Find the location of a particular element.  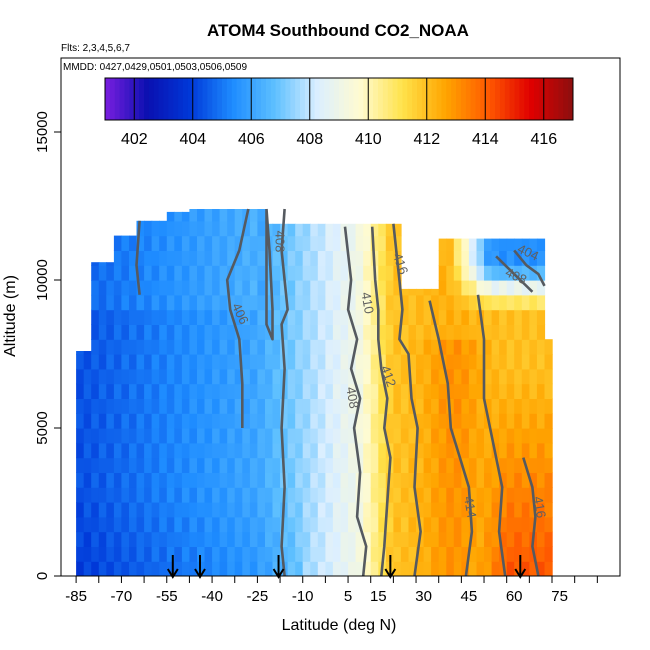

contour-label: 410 is located at coordinates (367, 303).